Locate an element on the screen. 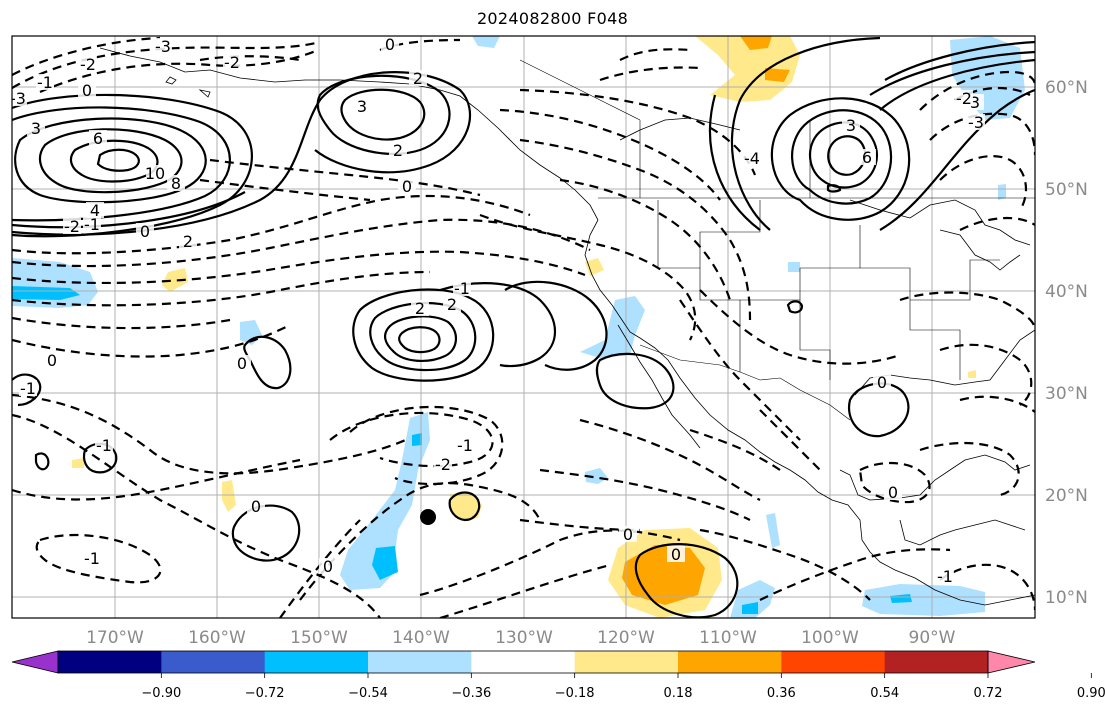  shade-neg-lake is located at coordinates (1002, 192).